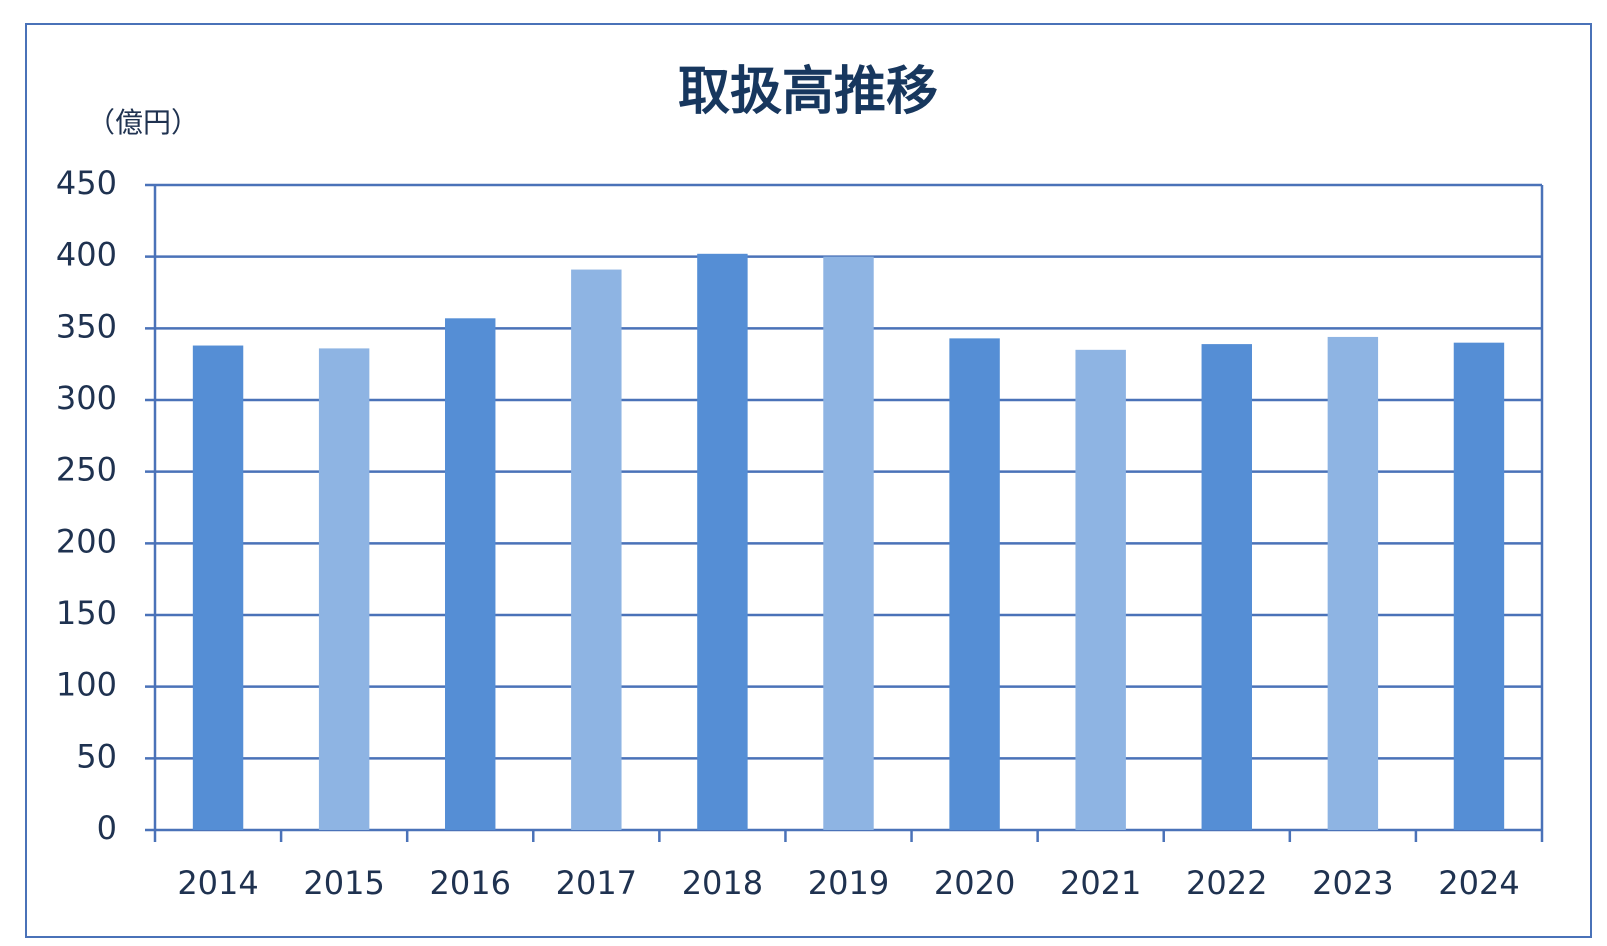  What do you see at coordinates (1226, 883) in the screenshot?
I see `x-tick-label: 2022` at bounding box center [1226, 883].